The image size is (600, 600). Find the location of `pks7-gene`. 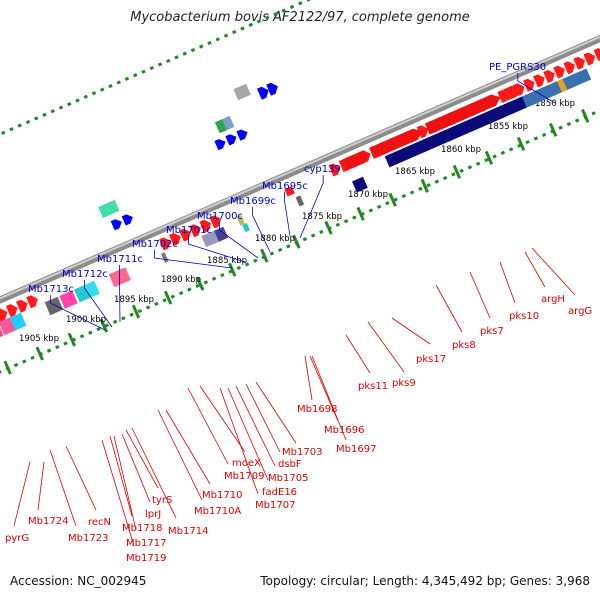

pks7-gene is located at coordinates (462, 114).